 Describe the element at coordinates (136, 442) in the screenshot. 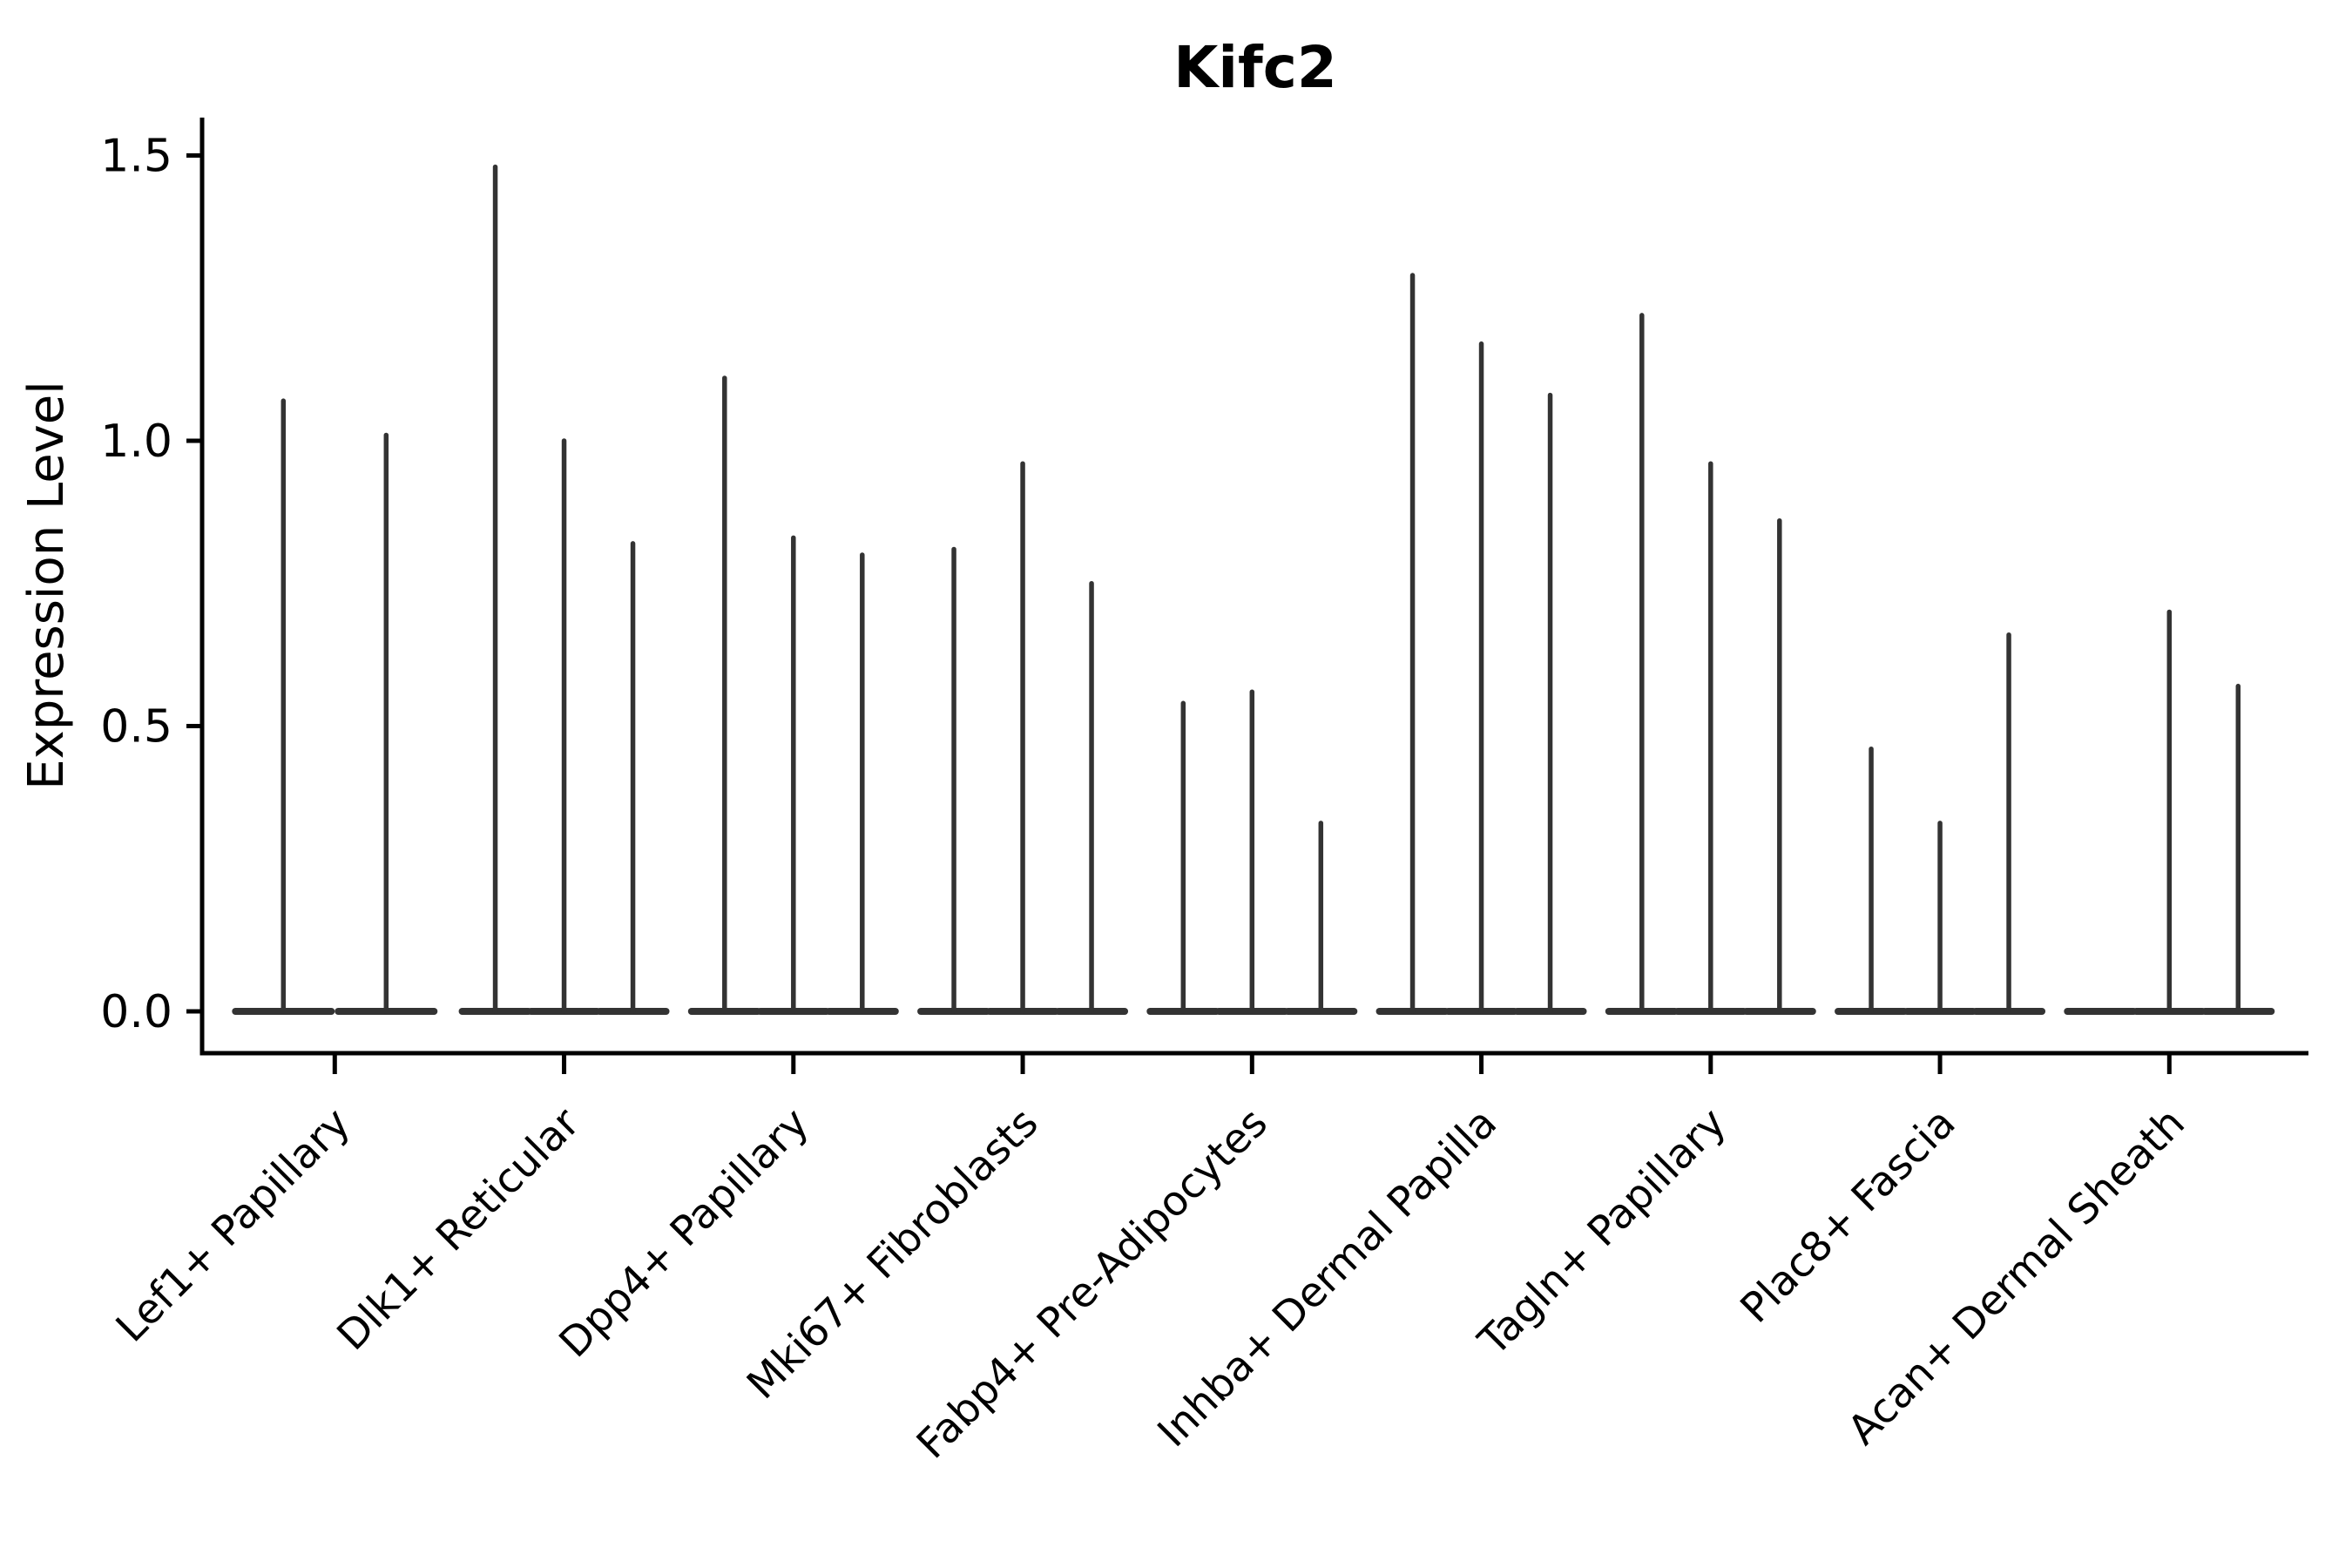

I see `y-tick-label: 1.0` at that location.